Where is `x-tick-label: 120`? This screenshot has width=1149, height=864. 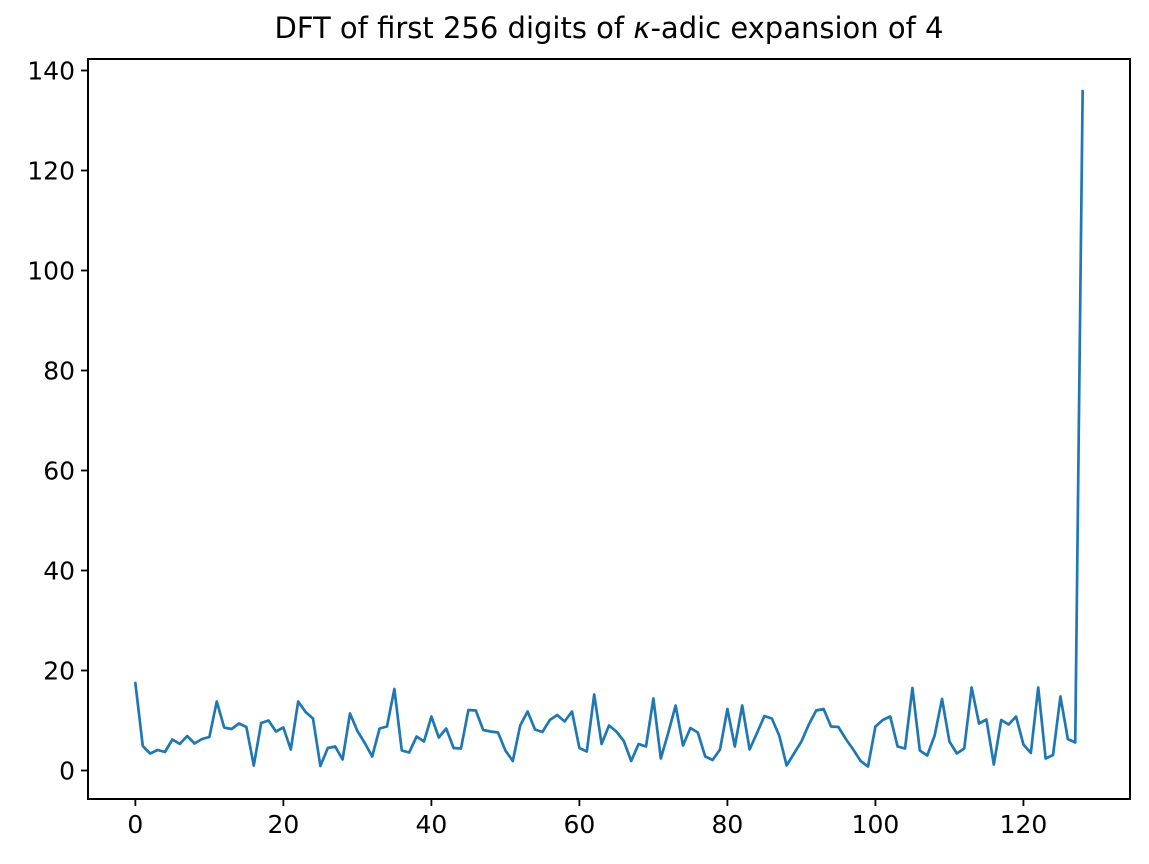
x-tick-label: 120 is located at coordinates (1024, 824).